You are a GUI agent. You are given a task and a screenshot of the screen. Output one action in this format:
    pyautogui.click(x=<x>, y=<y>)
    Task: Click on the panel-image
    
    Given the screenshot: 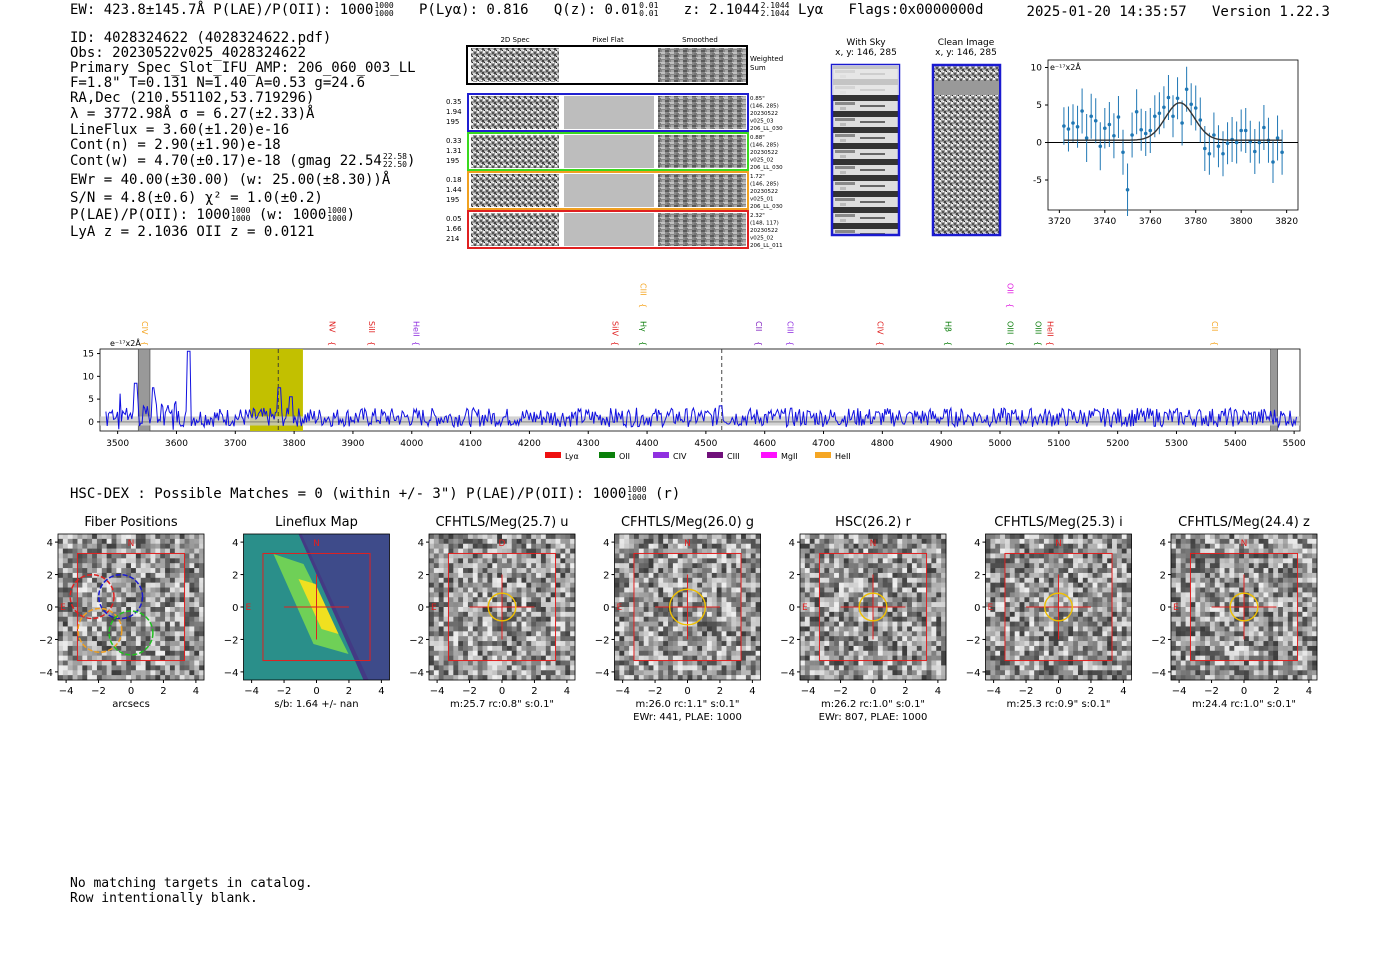 What is the action you would take?
    pyautogui.click(x=1058, y=607)
    